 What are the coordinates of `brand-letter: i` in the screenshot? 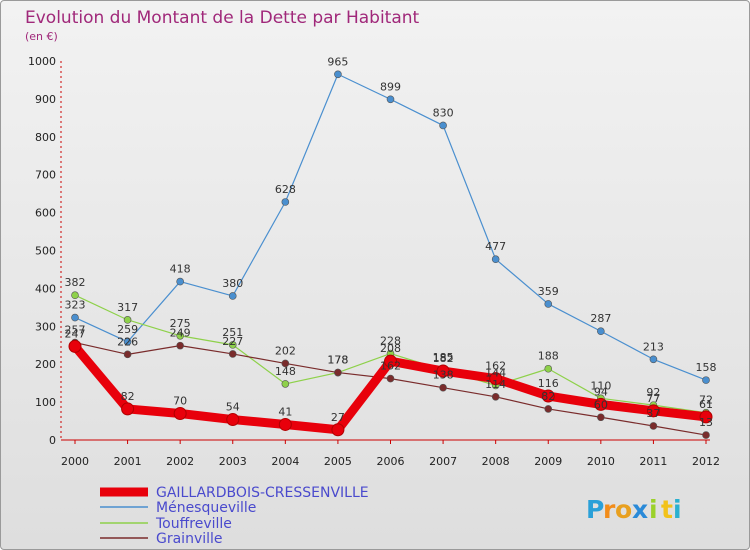 It's located at (653, 509).